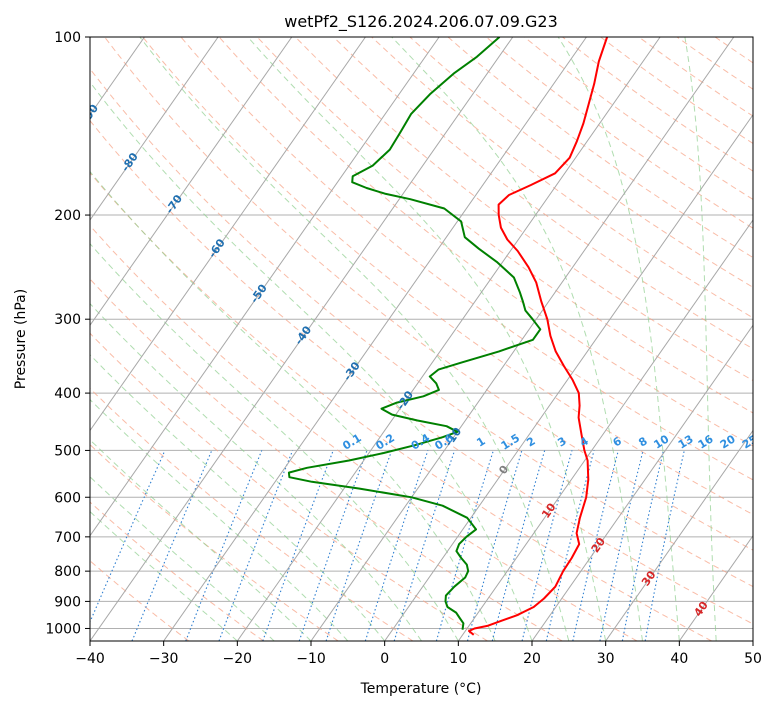  I want to click on y-tick-label: 100, so click(67, 38).